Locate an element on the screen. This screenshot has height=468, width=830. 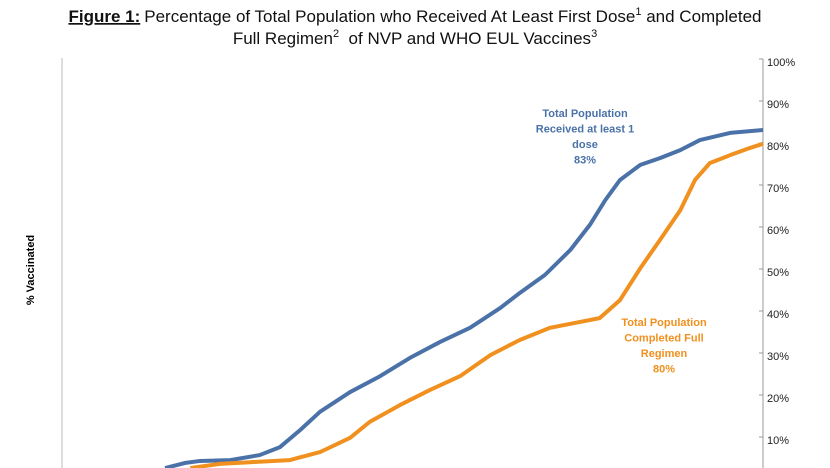
y-tick-label: 20% is located at coordinates (778, 399).